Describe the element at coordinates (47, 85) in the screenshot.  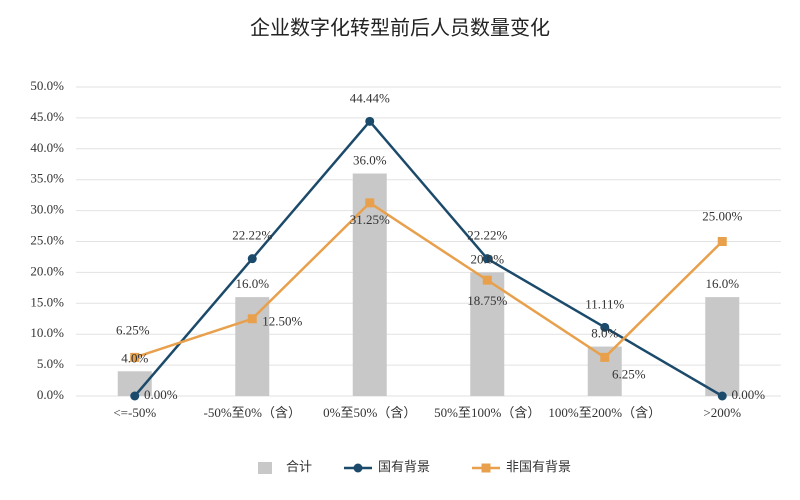
I see `y-tick-label: 50.0%` at that location.